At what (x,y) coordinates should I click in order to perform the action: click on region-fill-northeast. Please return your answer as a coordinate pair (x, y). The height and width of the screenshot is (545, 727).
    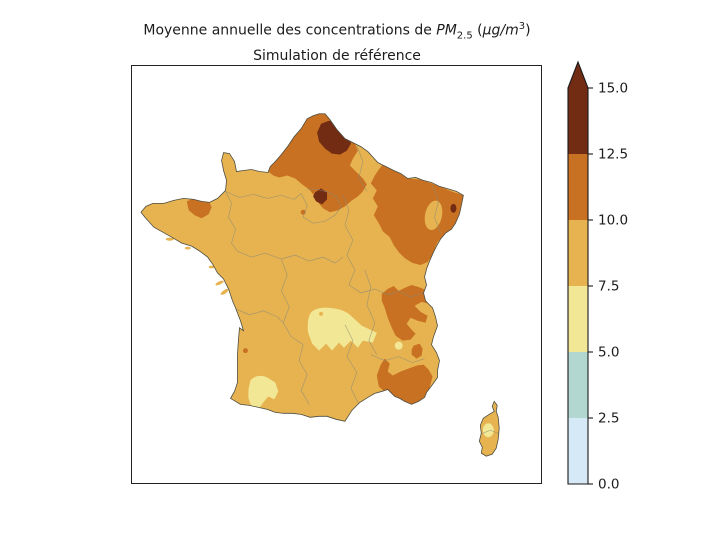
    Looking at the image, I should click on (417, 215).